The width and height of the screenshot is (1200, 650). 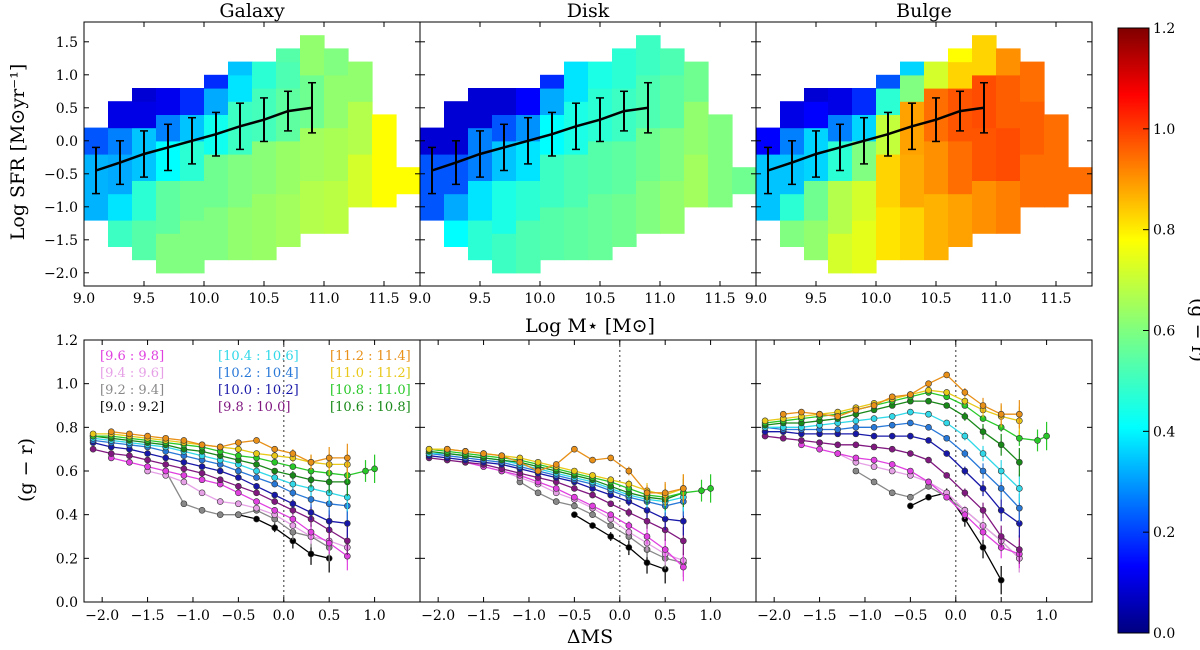 What do you see at coordinates (1164, 533) in the screenshot?
I see `colorbar-tick-label: 0.2` at bounding box center [1164, 533].